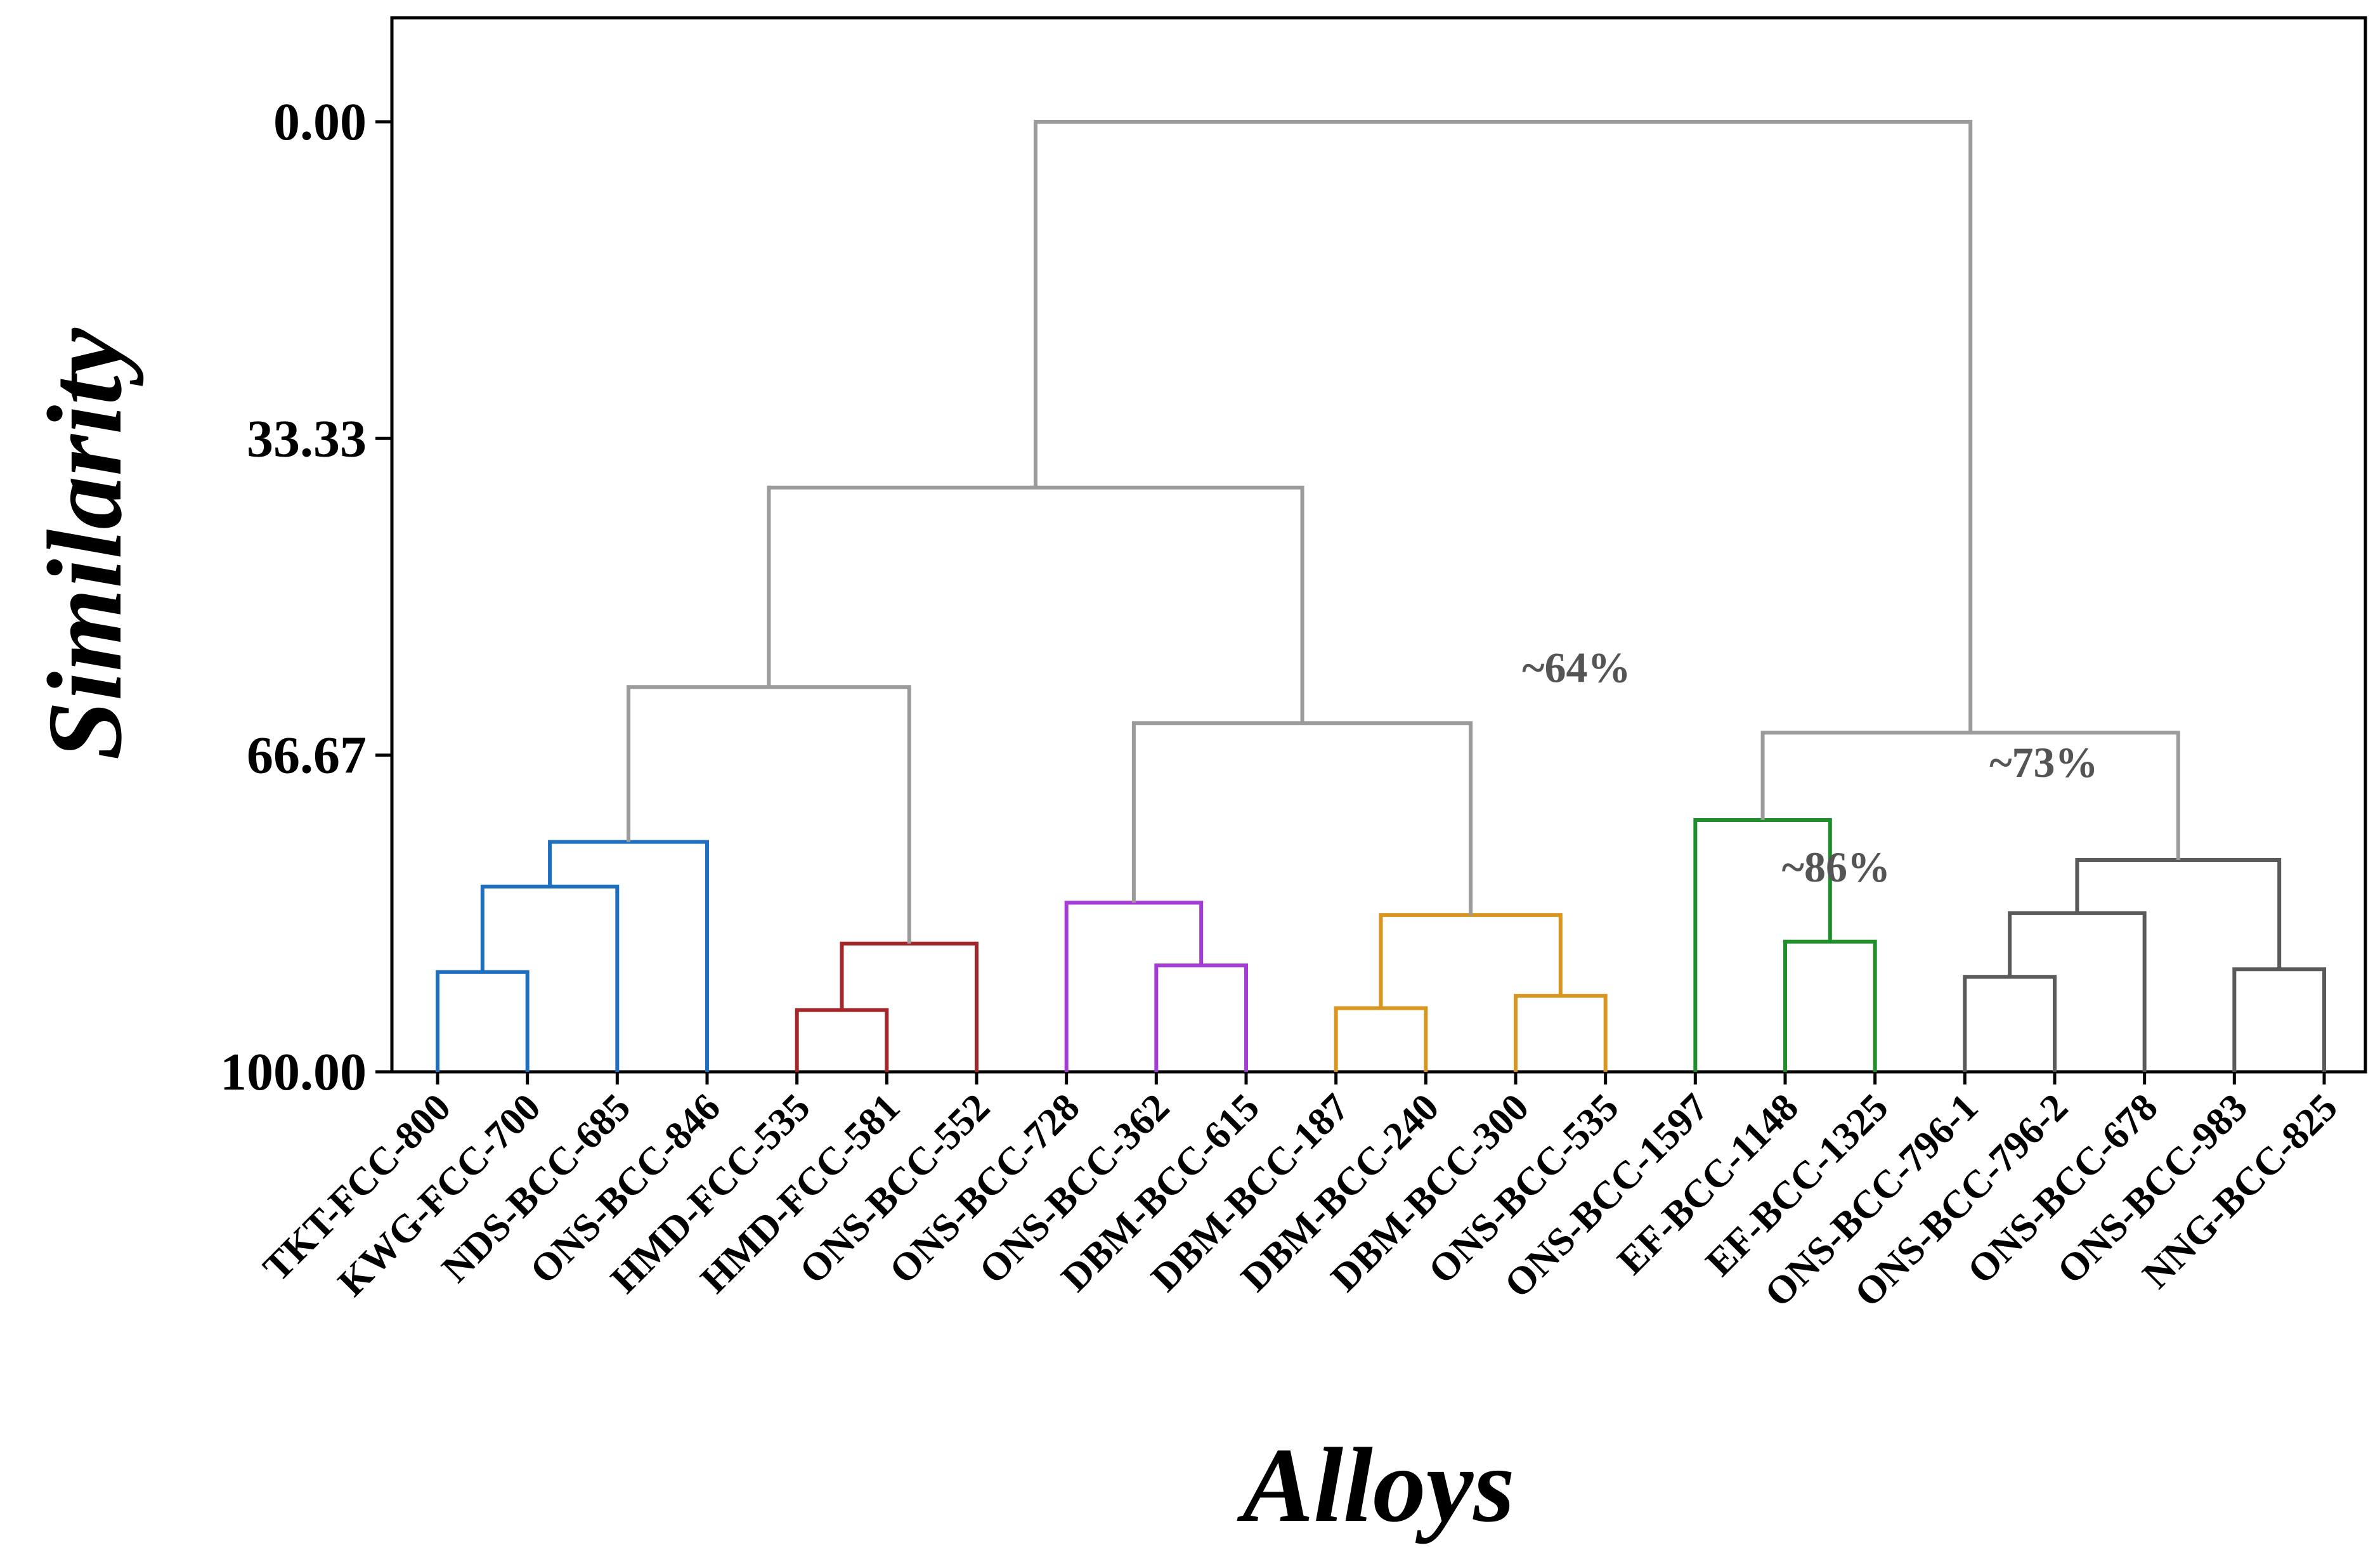 This screenshot has height=1550, width=2380. I want to click on dendrogram-link-n20, so click(1970, 795).